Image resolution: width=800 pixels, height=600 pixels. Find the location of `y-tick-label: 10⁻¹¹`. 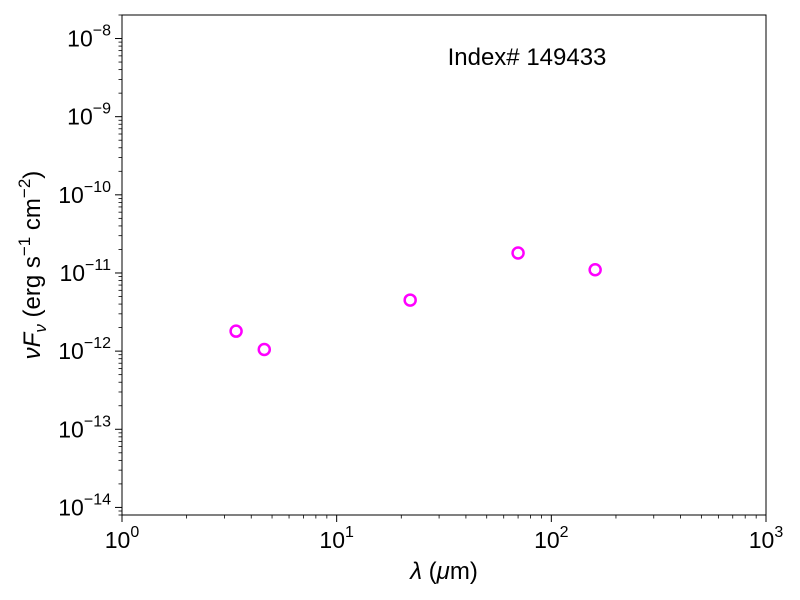

y-tick-label: 10⁻¹¹ is located at coordinates (85, 271).